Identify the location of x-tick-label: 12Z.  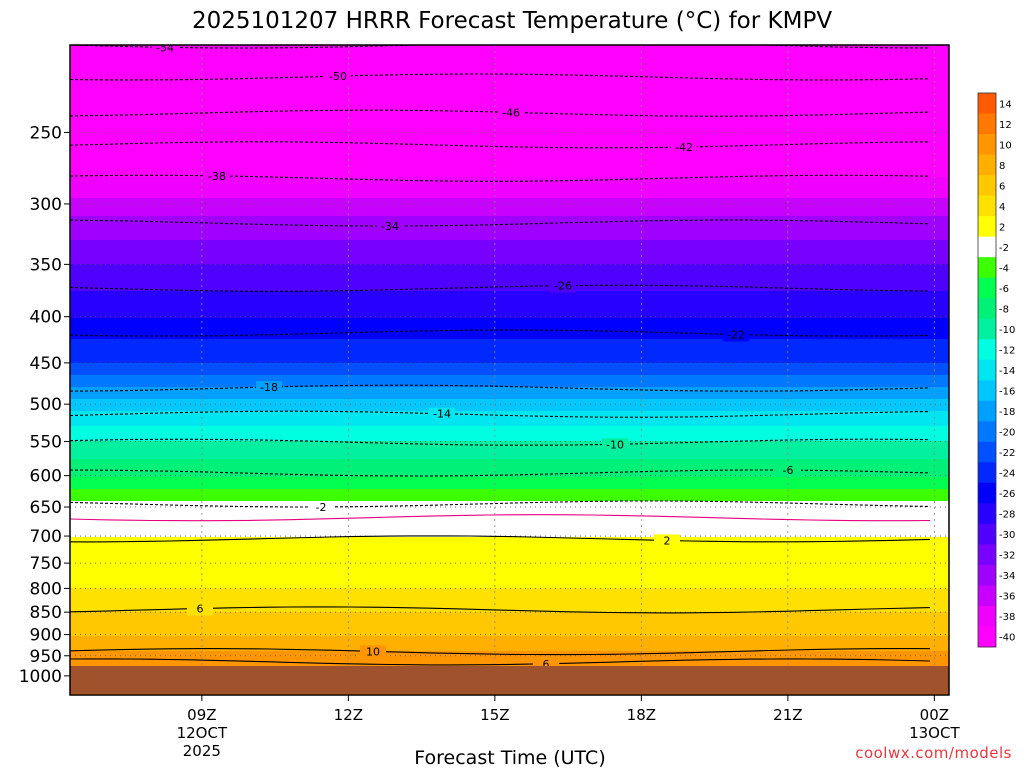
(348, 715).